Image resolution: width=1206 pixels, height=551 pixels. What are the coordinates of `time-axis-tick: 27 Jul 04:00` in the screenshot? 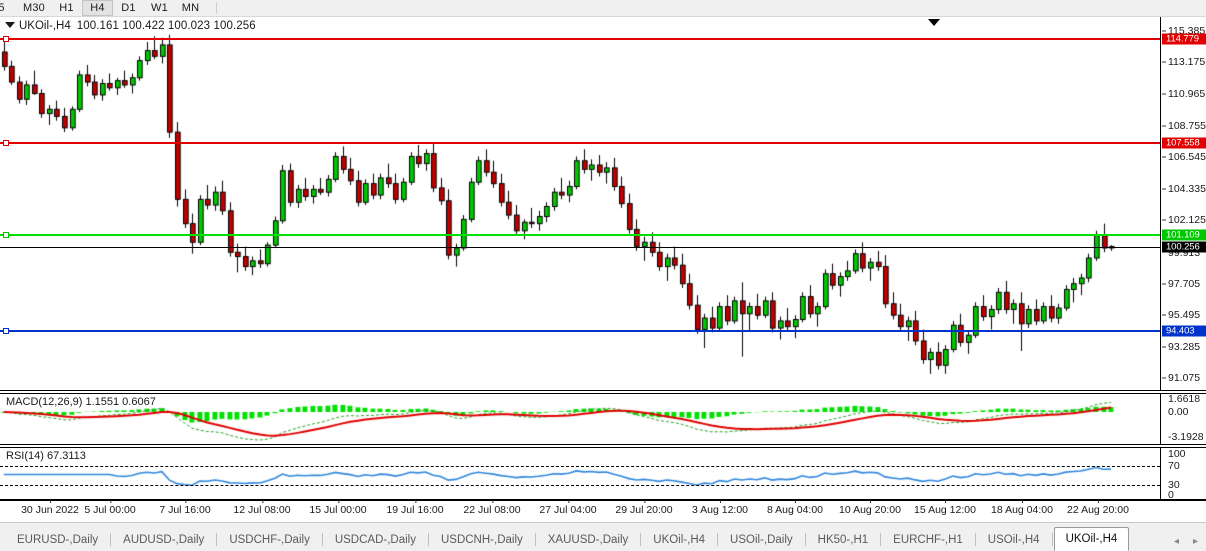 It's located at (568, 508).